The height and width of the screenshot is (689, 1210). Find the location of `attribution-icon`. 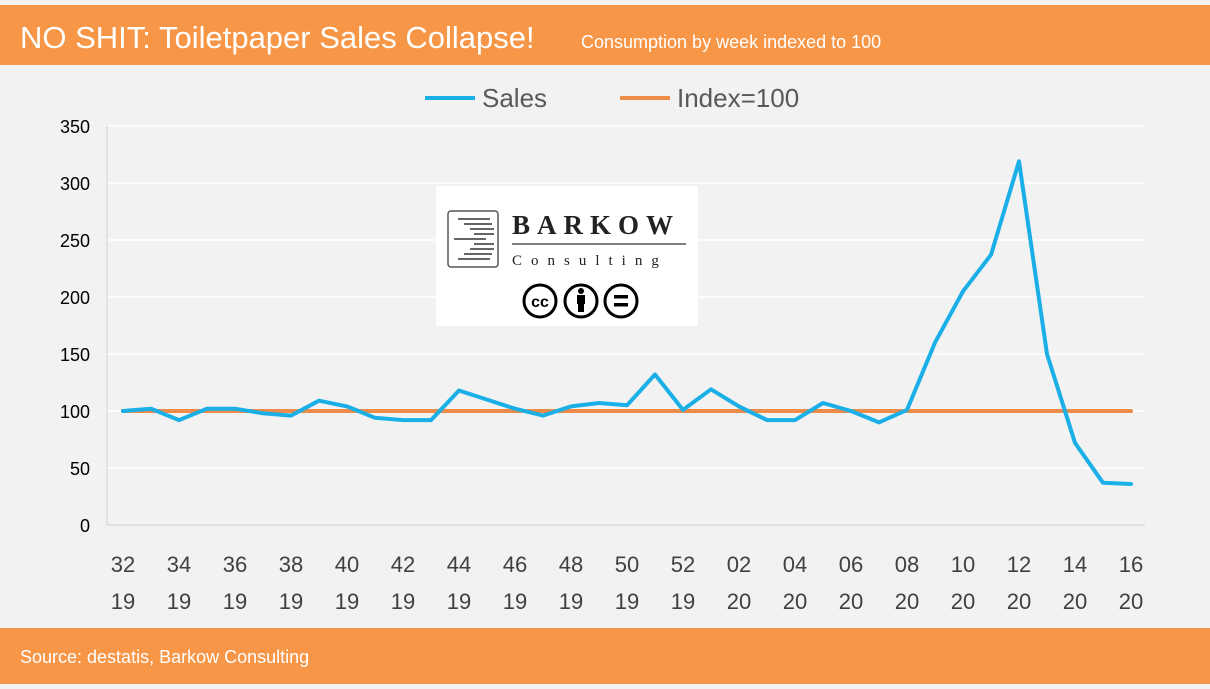

attribution-icon is located at coordinates (581, 301).